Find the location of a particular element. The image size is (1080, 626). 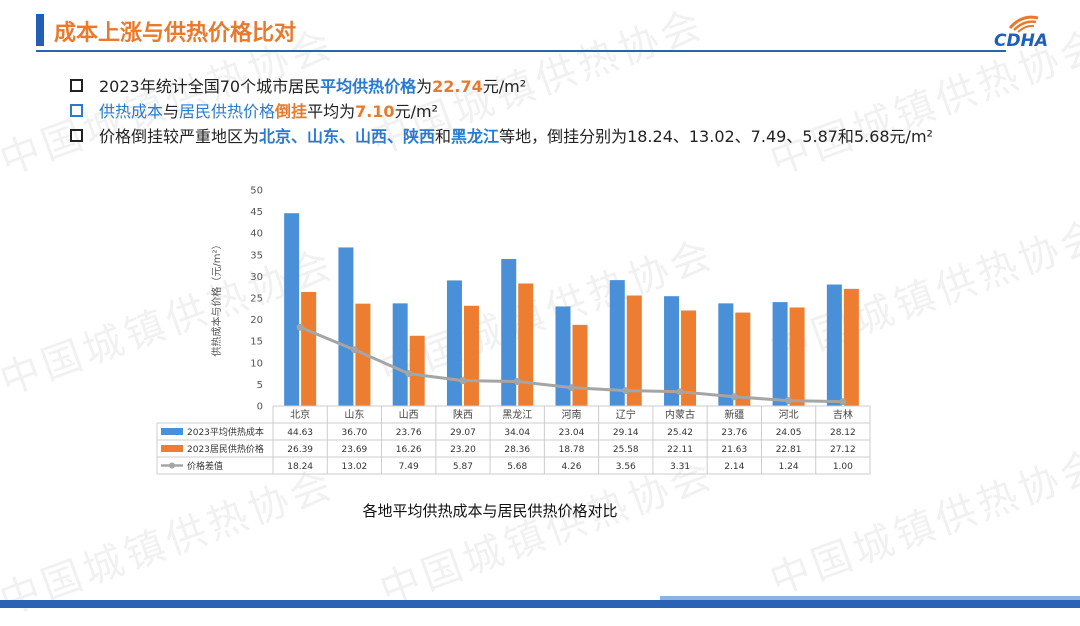

data-label: 5.87 is located at coordinates (463, 467).